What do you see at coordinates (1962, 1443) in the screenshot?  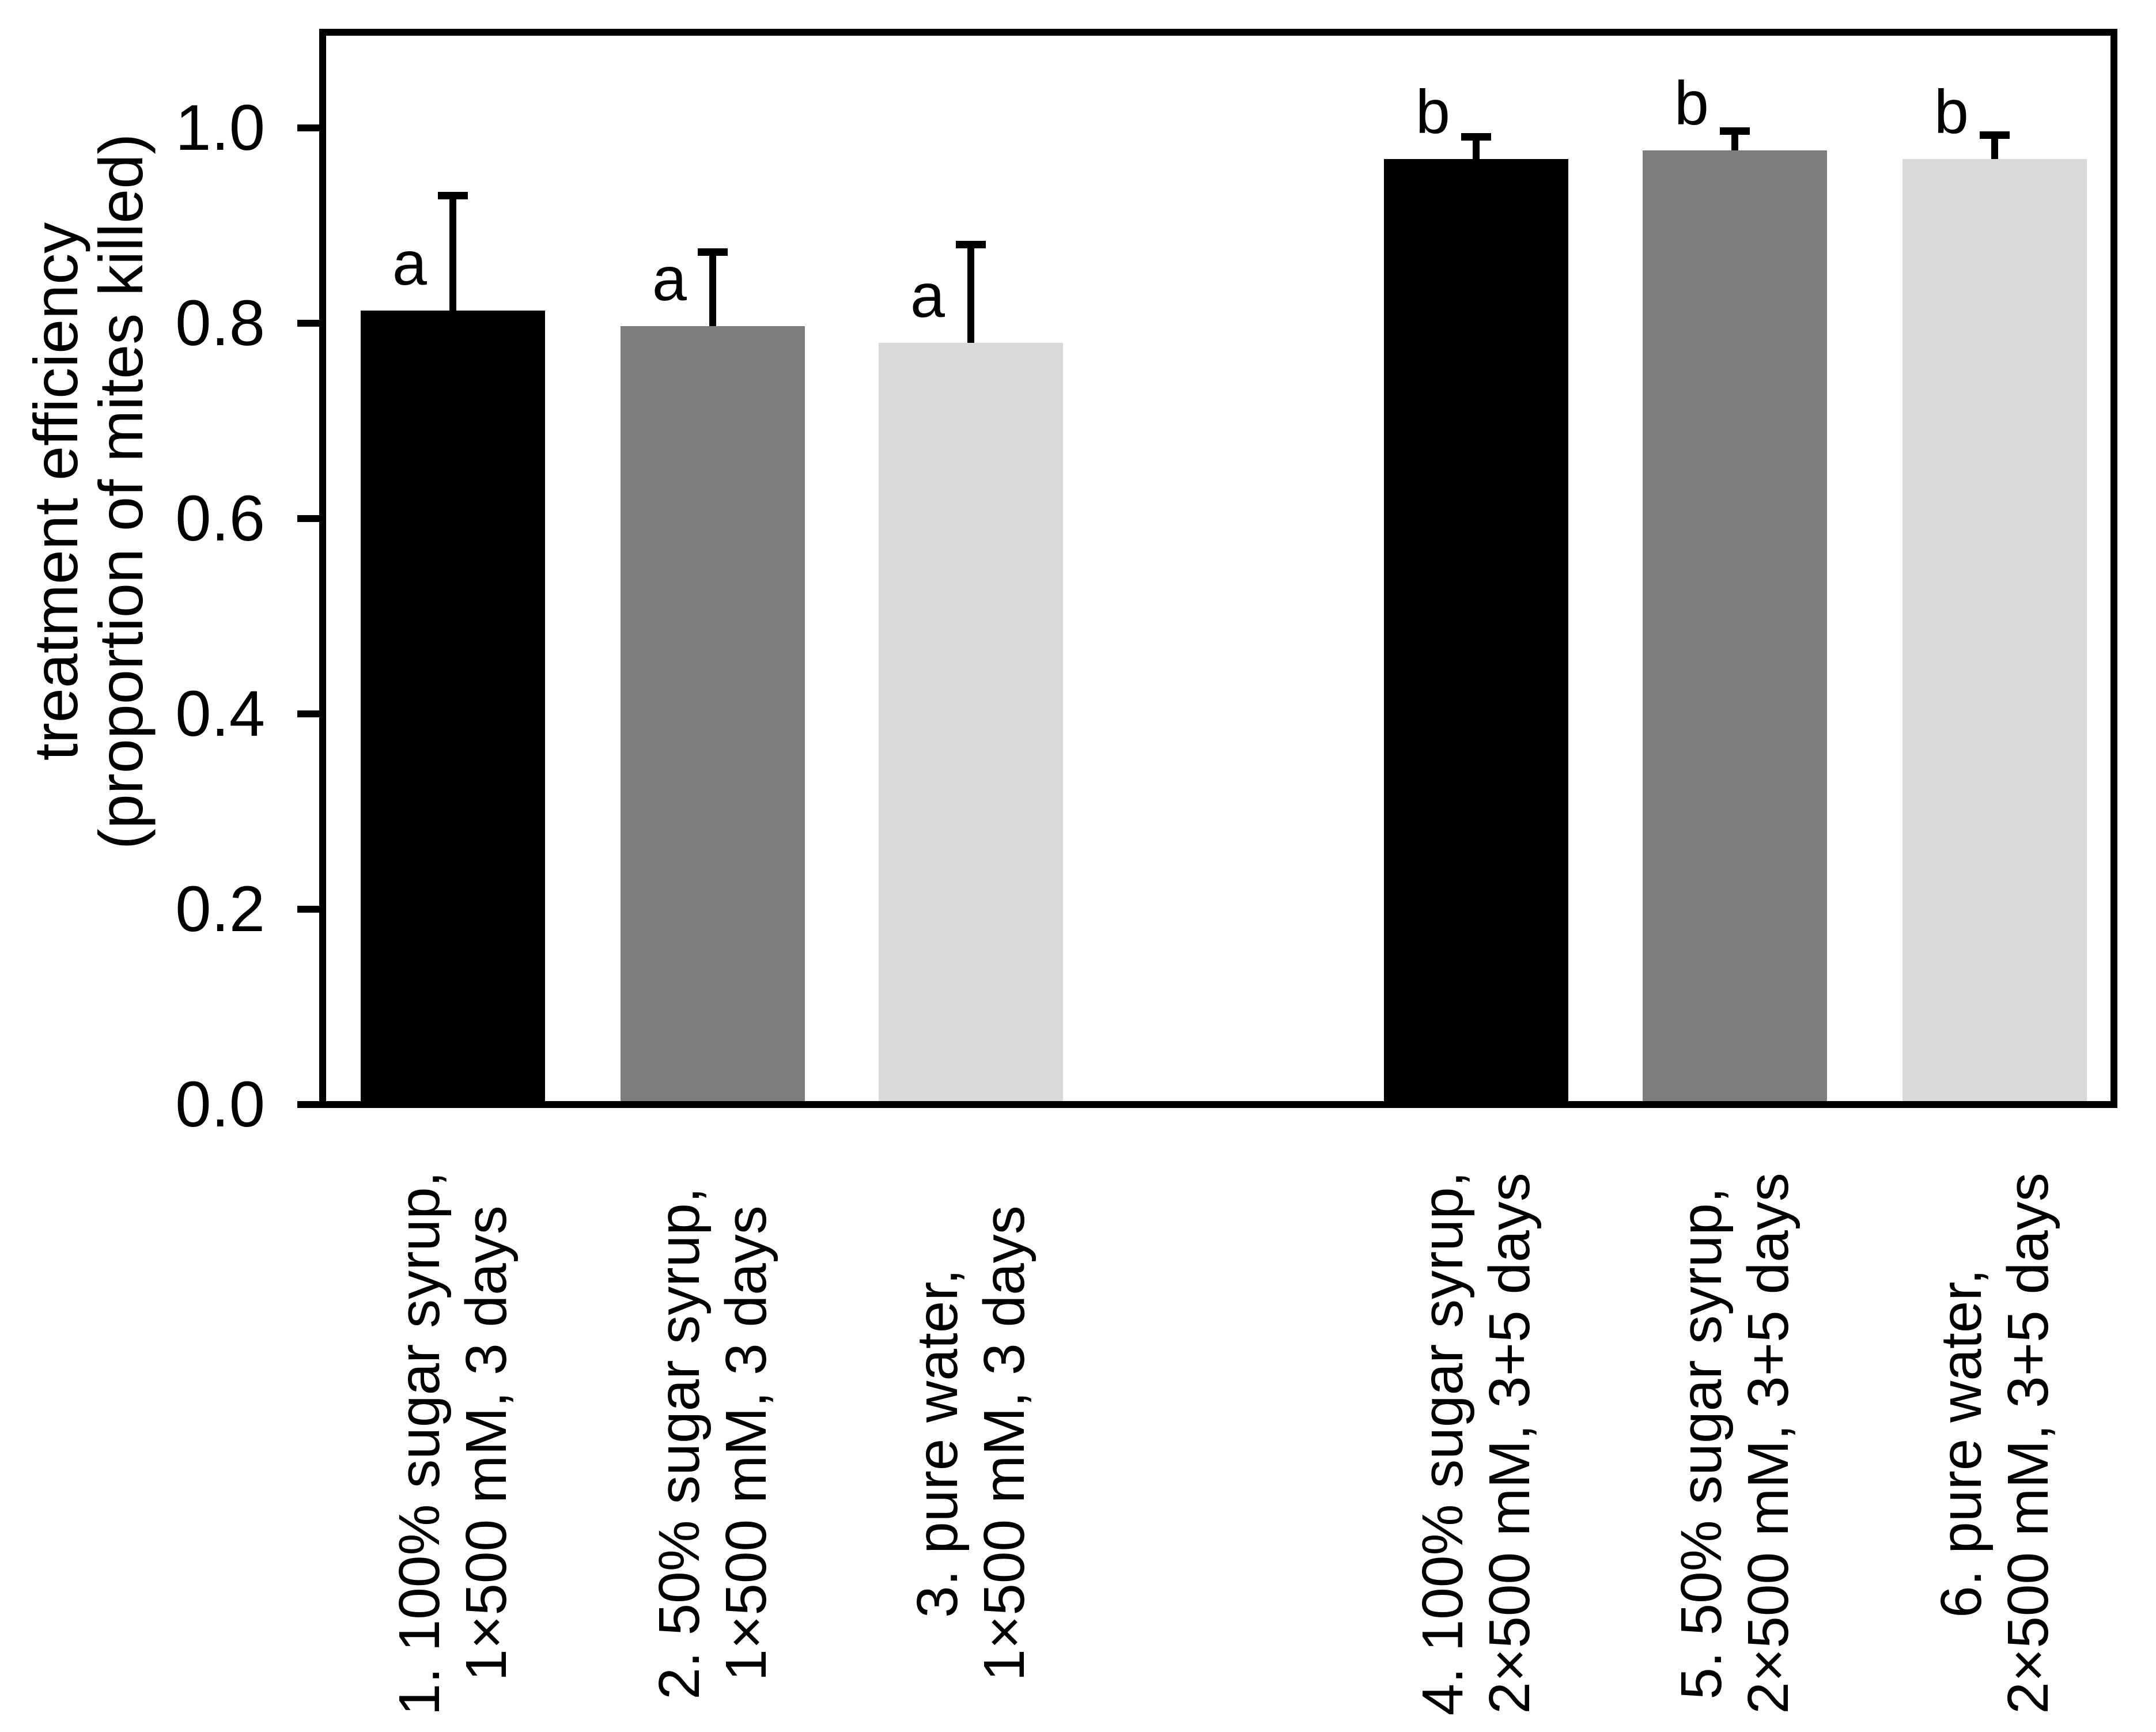 I see `x-tick-label-line1: 6. pure water,` at bounding box center [1962, 1443].